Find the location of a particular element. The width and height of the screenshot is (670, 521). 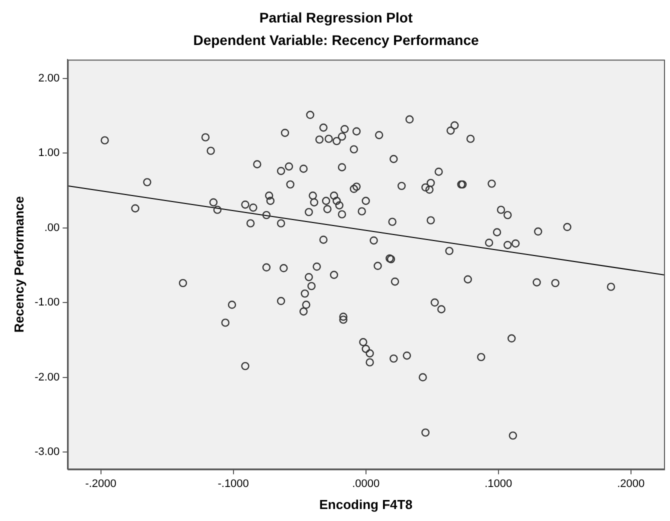

y-tick-label: 2.00 is located at coordinates (49, 78).